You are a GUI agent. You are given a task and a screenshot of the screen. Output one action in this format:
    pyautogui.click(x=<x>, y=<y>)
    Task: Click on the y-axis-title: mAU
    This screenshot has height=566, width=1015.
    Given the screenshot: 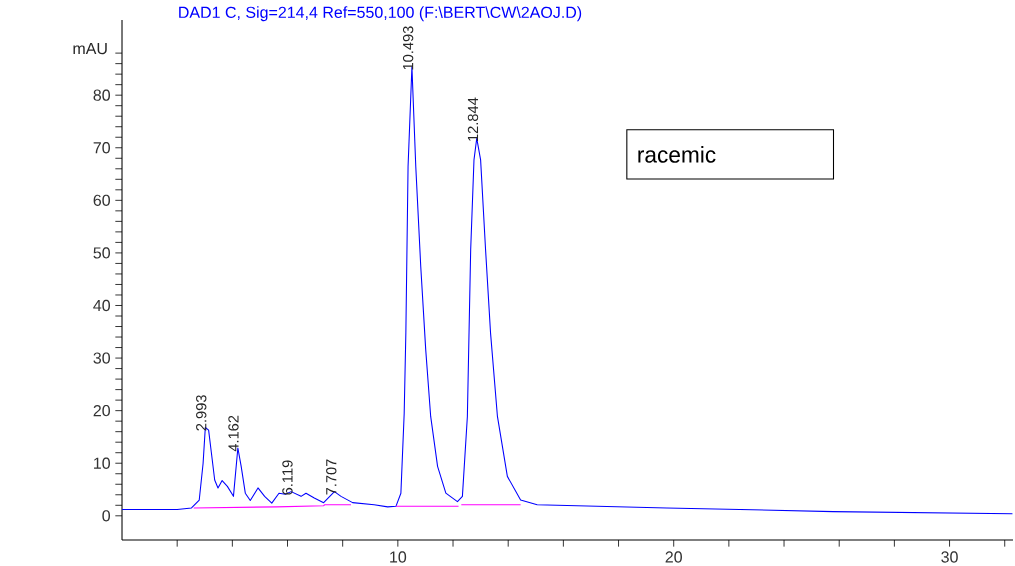 What is the action you would take?
    pyautogui.click(x=90, y=49)
    